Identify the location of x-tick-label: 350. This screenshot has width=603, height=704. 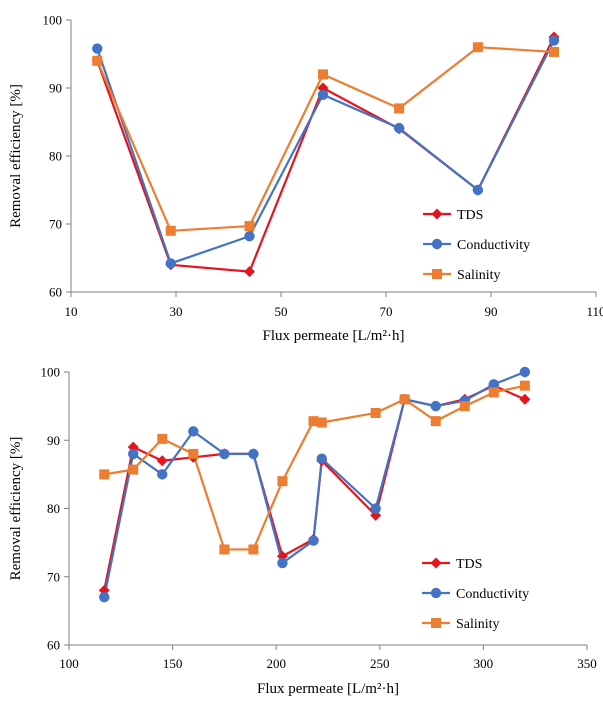
(587, 663).